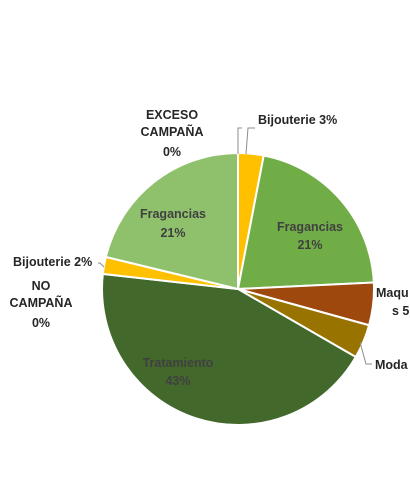  Describe the element at coordinates (41, 323) in the screenshot. I see `label-no-campana-pct: 0%` at that location.